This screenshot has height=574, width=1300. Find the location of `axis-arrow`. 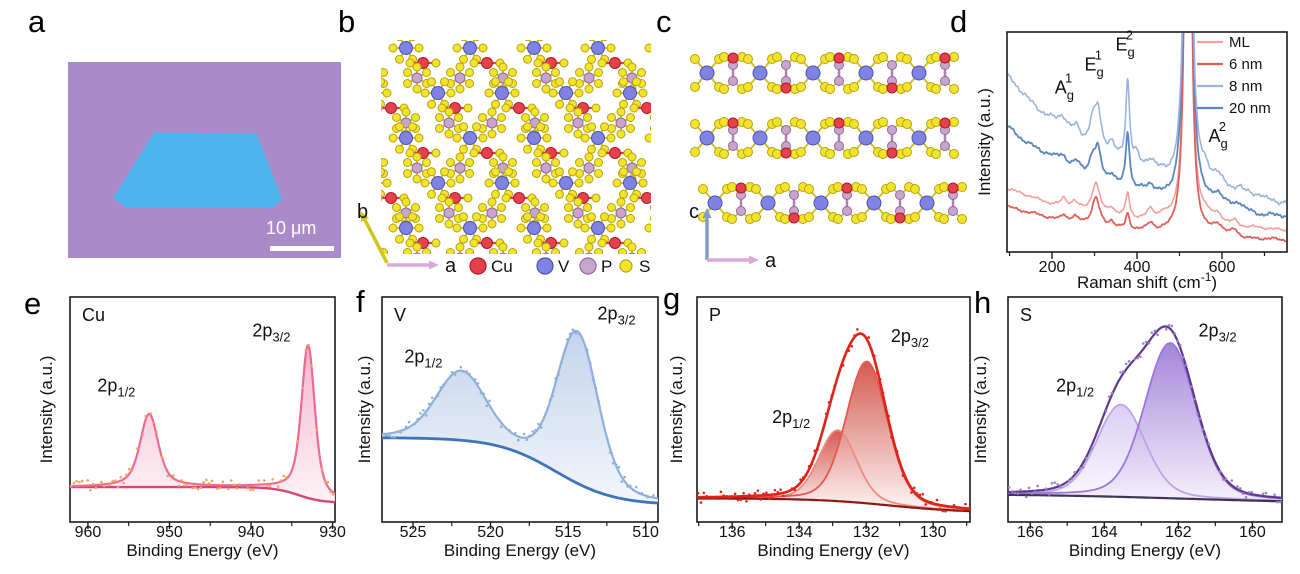

axis-arrow is located at coordinates (376, 241).